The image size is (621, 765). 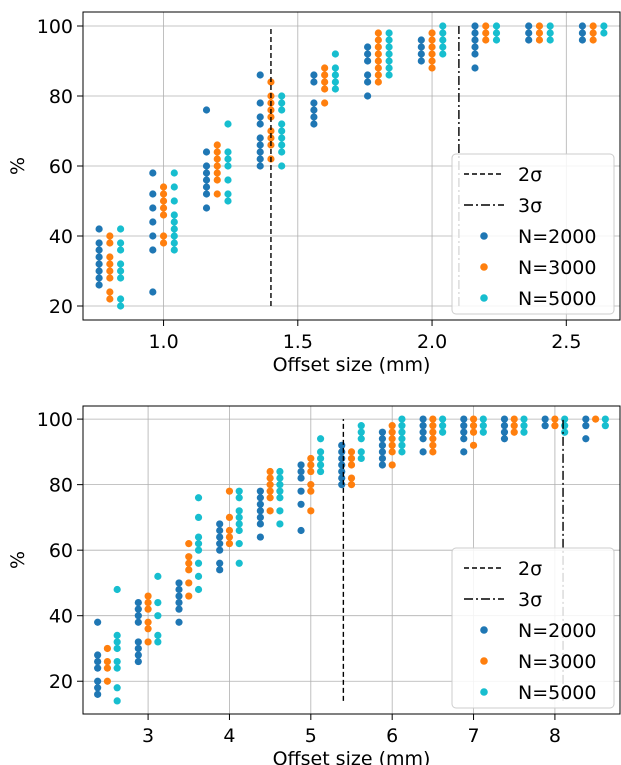 What do you see at coordinates (566, 342) in the screenshot?
I see `x-tick-label: 2.5` at bounding box center [566, 342].